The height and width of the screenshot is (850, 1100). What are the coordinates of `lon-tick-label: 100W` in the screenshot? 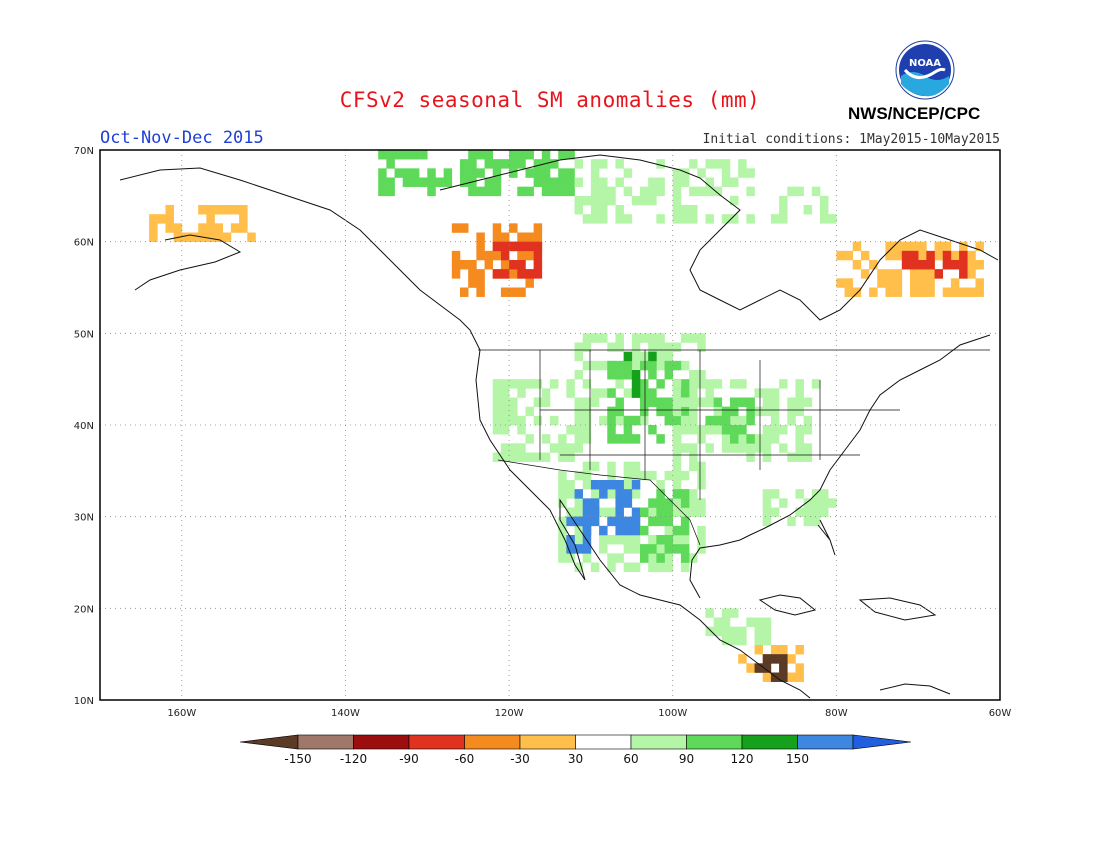 It's located at (672, 713).